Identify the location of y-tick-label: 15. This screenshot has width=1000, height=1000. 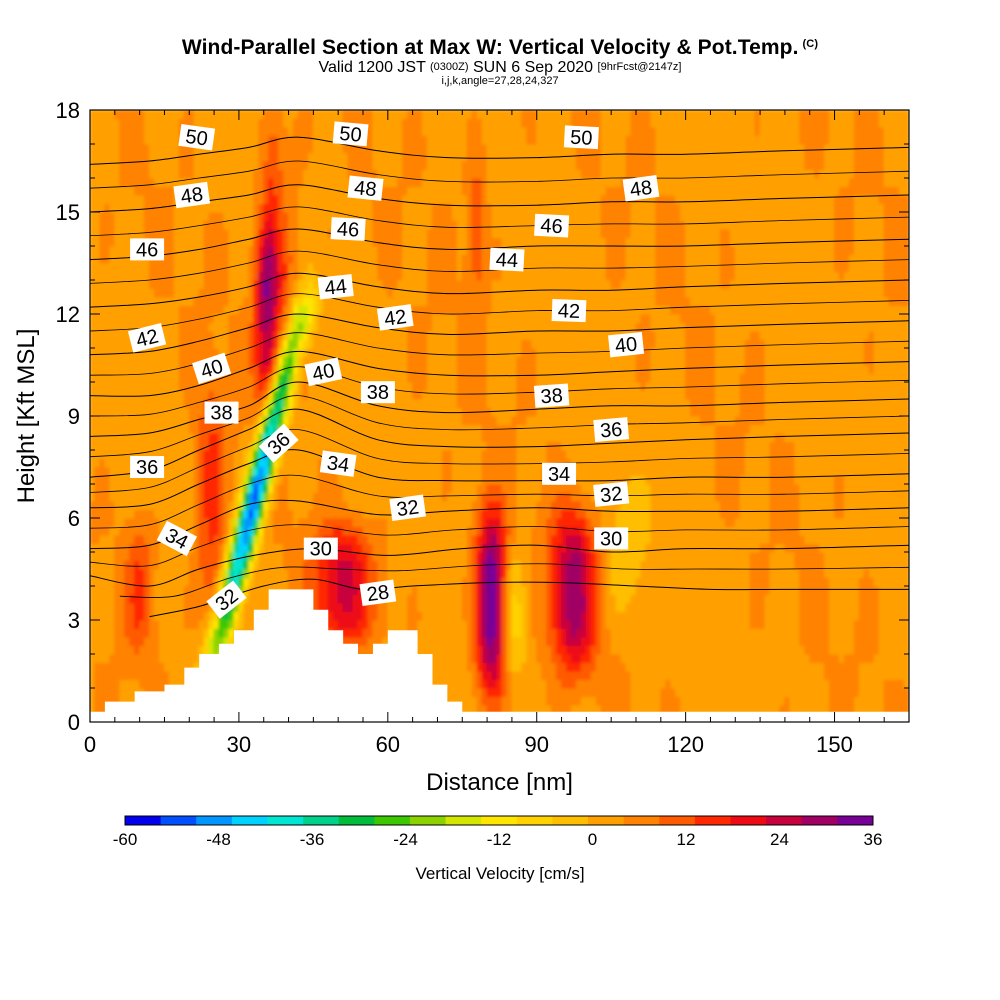
(68, 212).